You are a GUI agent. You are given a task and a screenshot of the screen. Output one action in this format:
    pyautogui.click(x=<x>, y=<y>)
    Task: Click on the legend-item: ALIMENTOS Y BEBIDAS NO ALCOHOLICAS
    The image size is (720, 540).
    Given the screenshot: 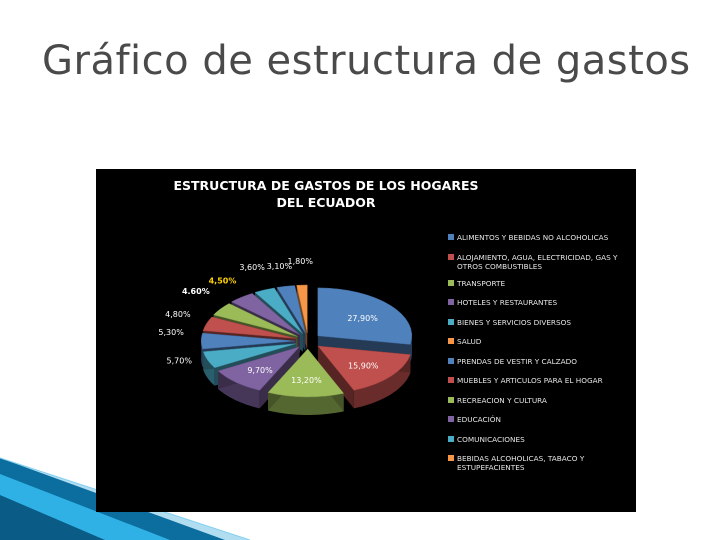 What is the action you would take?
    pyautogui.click(x=540, y=243)
    